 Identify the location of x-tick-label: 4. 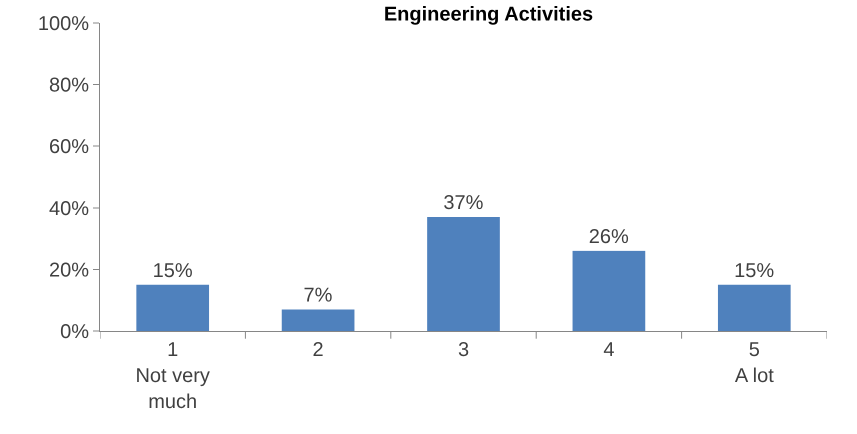
(608, 350).